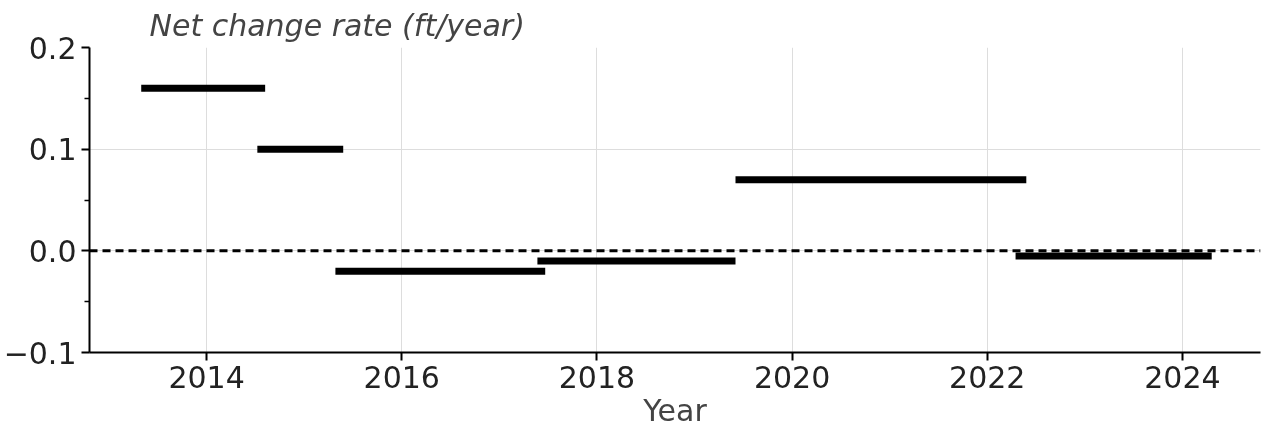 The height and width of the screenshot is (434, 1279). Describe the element at coordinates (52, 150) in the screenshot. I see `y-tick-label: 0.1` at that location.